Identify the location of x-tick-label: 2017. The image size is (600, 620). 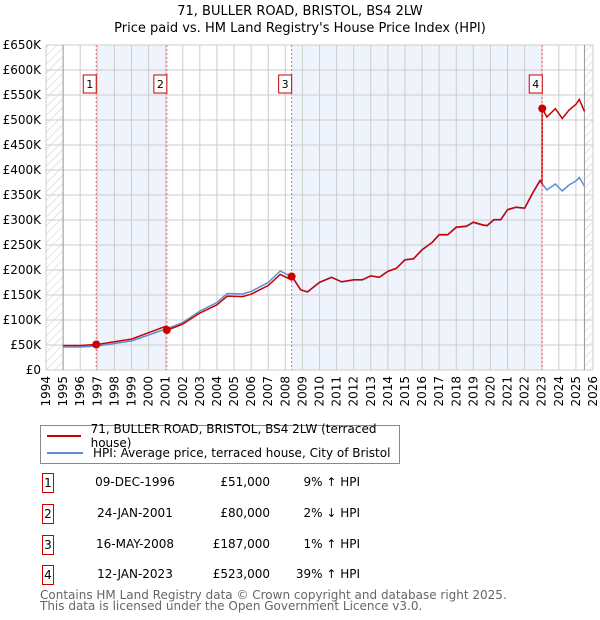
(439, 391).